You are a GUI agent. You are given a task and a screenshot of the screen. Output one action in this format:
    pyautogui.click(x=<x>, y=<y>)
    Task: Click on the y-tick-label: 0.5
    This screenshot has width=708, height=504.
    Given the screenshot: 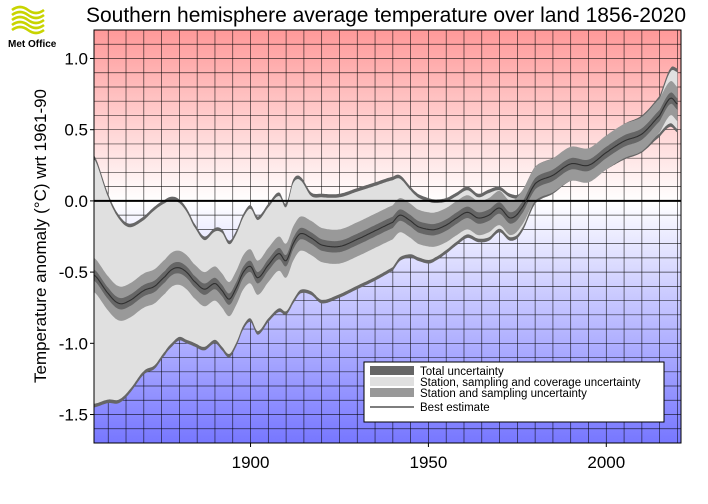 What is the action you would take?
    pyautogui.click(x=76, y=130)
    